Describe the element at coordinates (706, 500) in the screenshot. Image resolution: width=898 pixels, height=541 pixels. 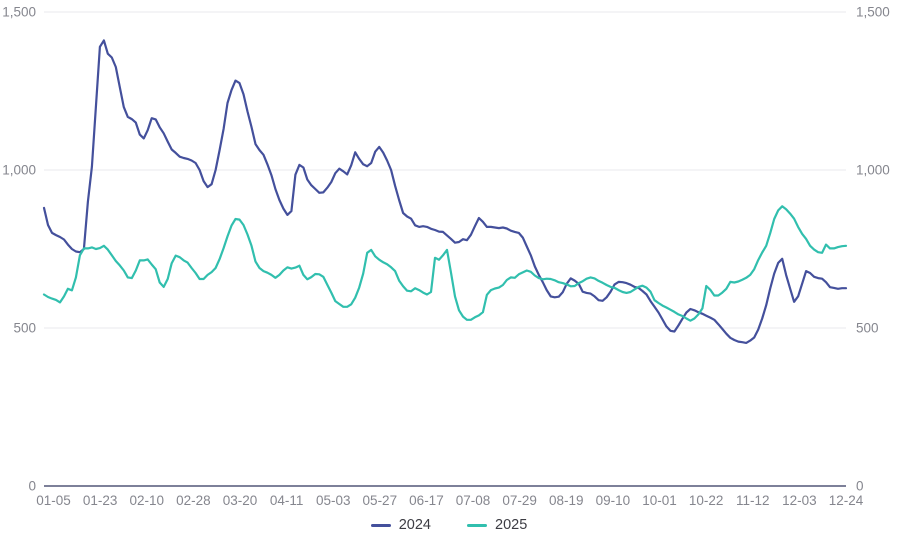
I see `x-tick-label-10-22: 10-22` at that location.